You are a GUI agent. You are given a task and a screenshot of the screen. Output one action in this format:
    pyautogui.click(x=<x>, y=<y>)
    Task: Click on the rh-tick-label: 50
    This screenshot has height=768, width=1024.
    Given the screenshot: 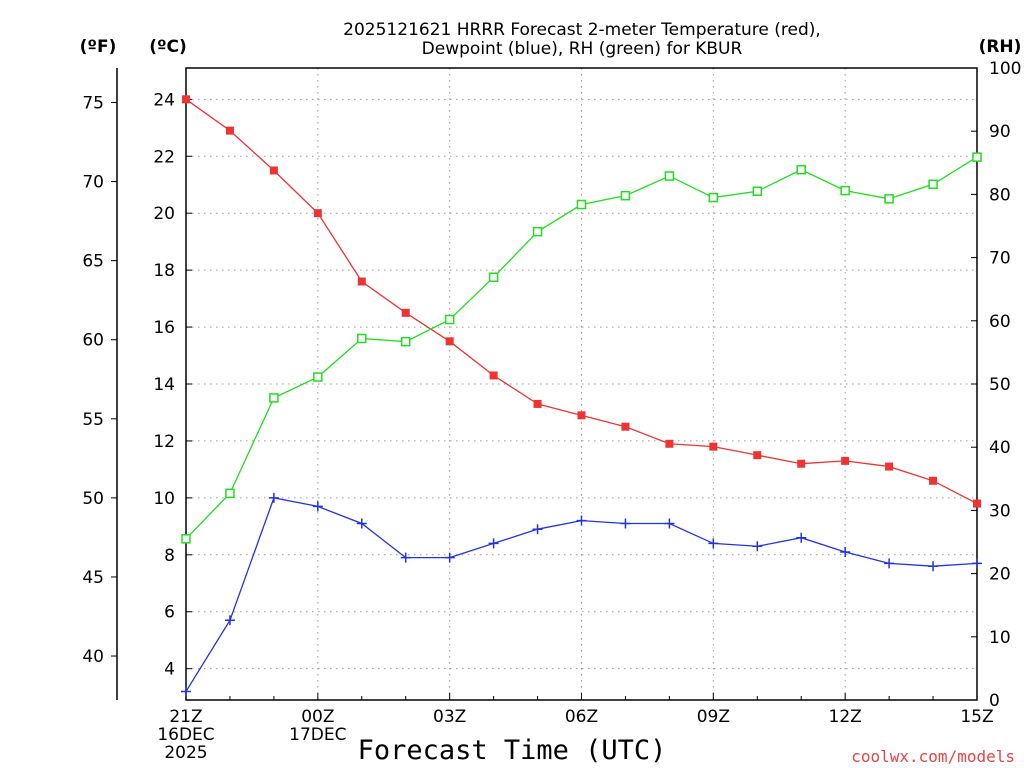 What is the action you would take?
    pyautogui.click(x=1000, y=385)
    